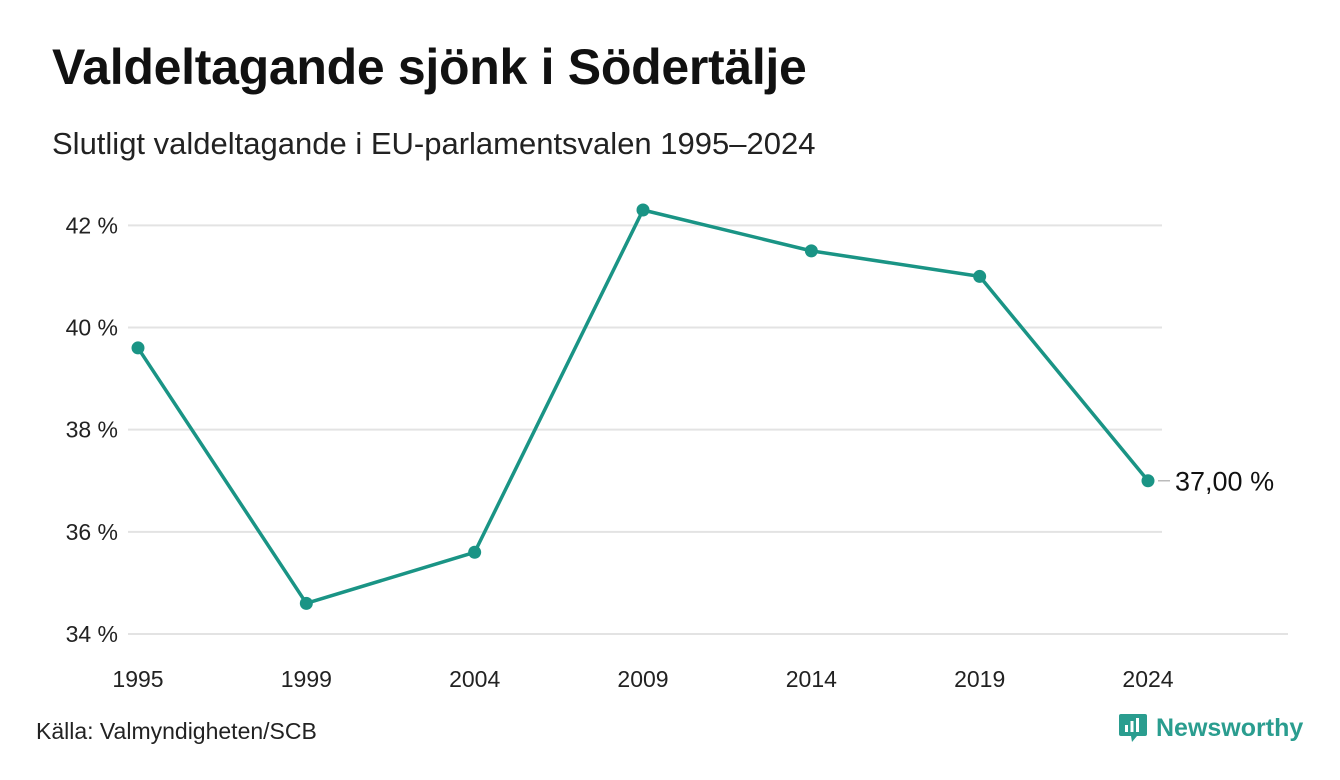  I want to click on x-tick-label: 2024, so click(1147, 679).